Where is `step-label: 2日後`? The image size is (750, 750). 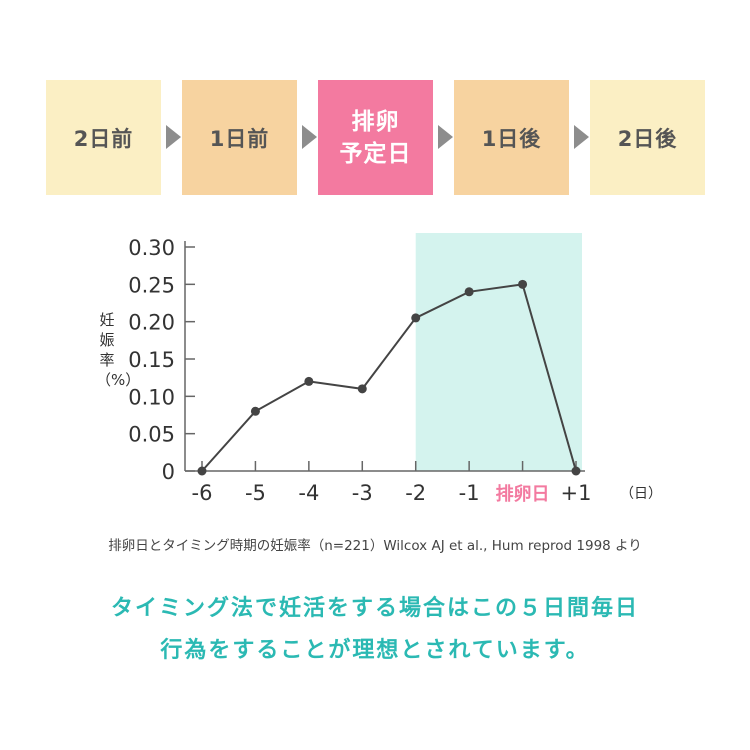
step-label: 2日後 is located at coordinates (647, 138).